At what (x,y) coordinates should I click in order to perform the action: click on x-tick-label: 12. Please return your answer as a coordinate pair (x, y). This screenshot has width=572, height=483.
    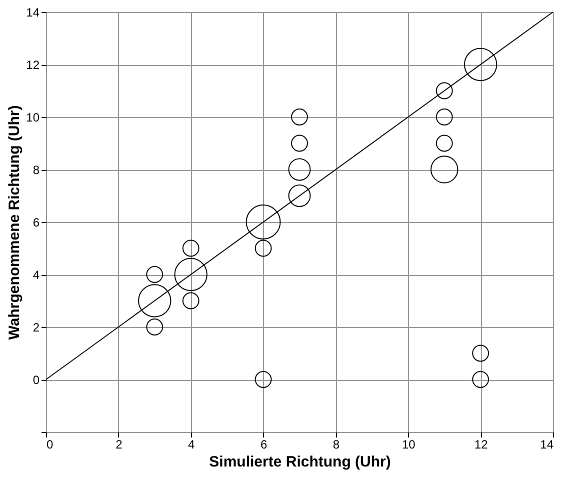
    Looking at the image, I should click on (481, 445).